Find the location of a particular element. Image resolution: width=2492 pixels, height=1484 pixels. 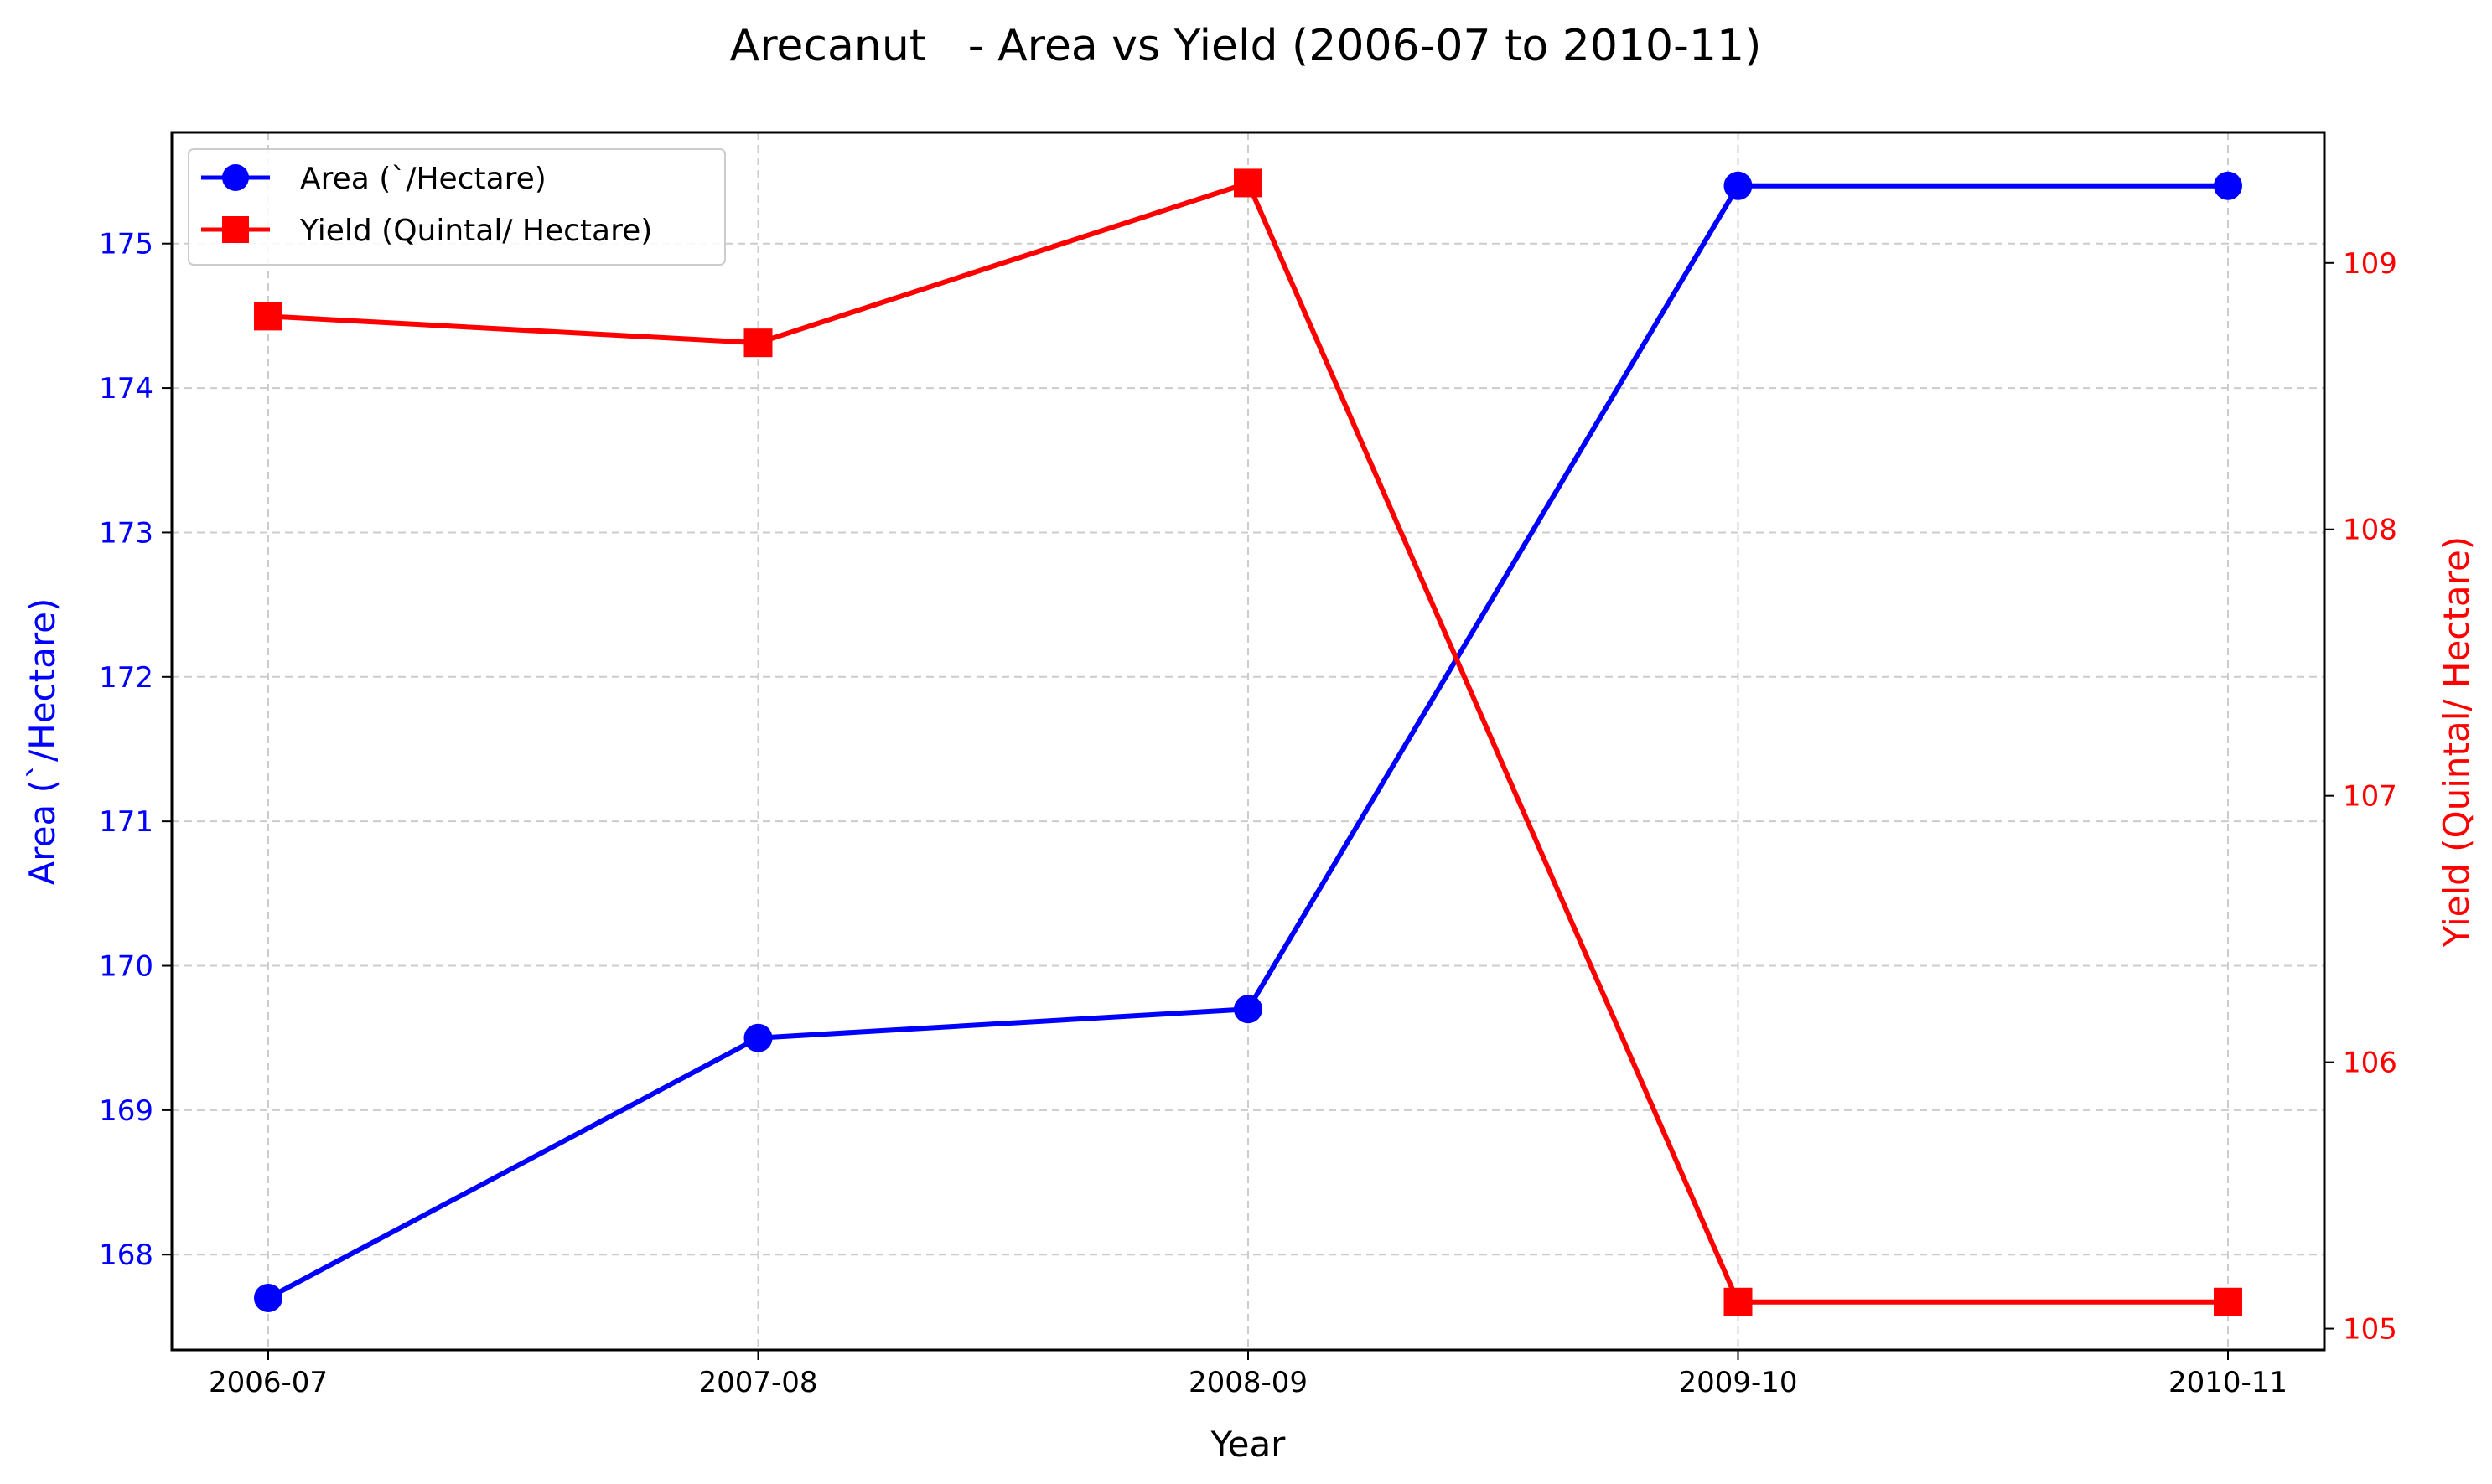

right-y-tick-label: 106 is located at coordinates (2370, 1064).